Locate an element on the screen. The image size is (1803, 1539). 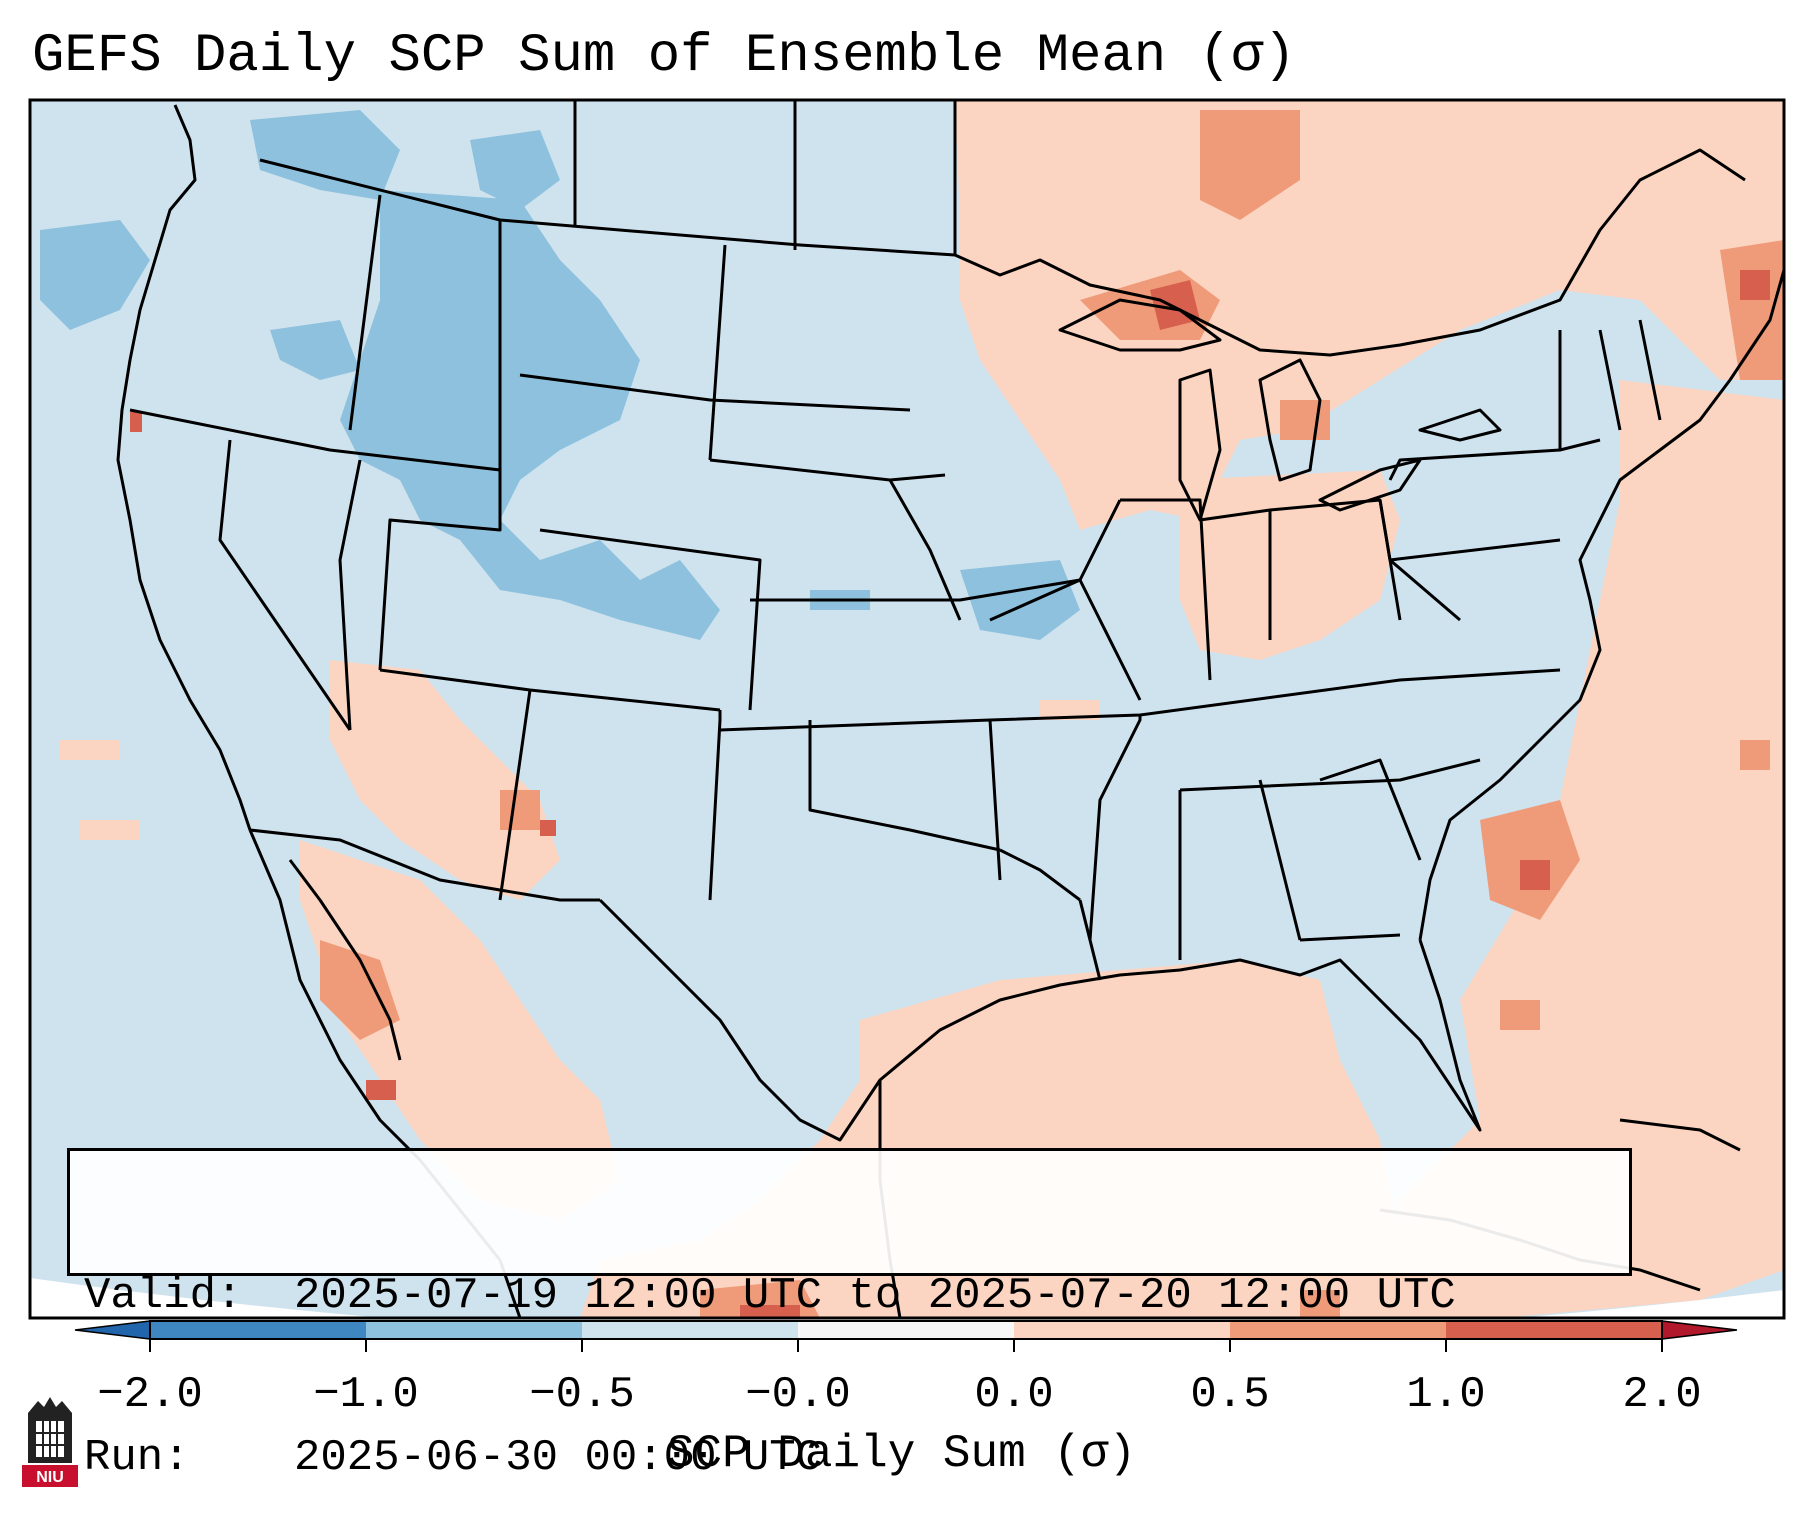
run-value: 2025-06-30 00:00 UTC is located at coordinates (558, 1458).